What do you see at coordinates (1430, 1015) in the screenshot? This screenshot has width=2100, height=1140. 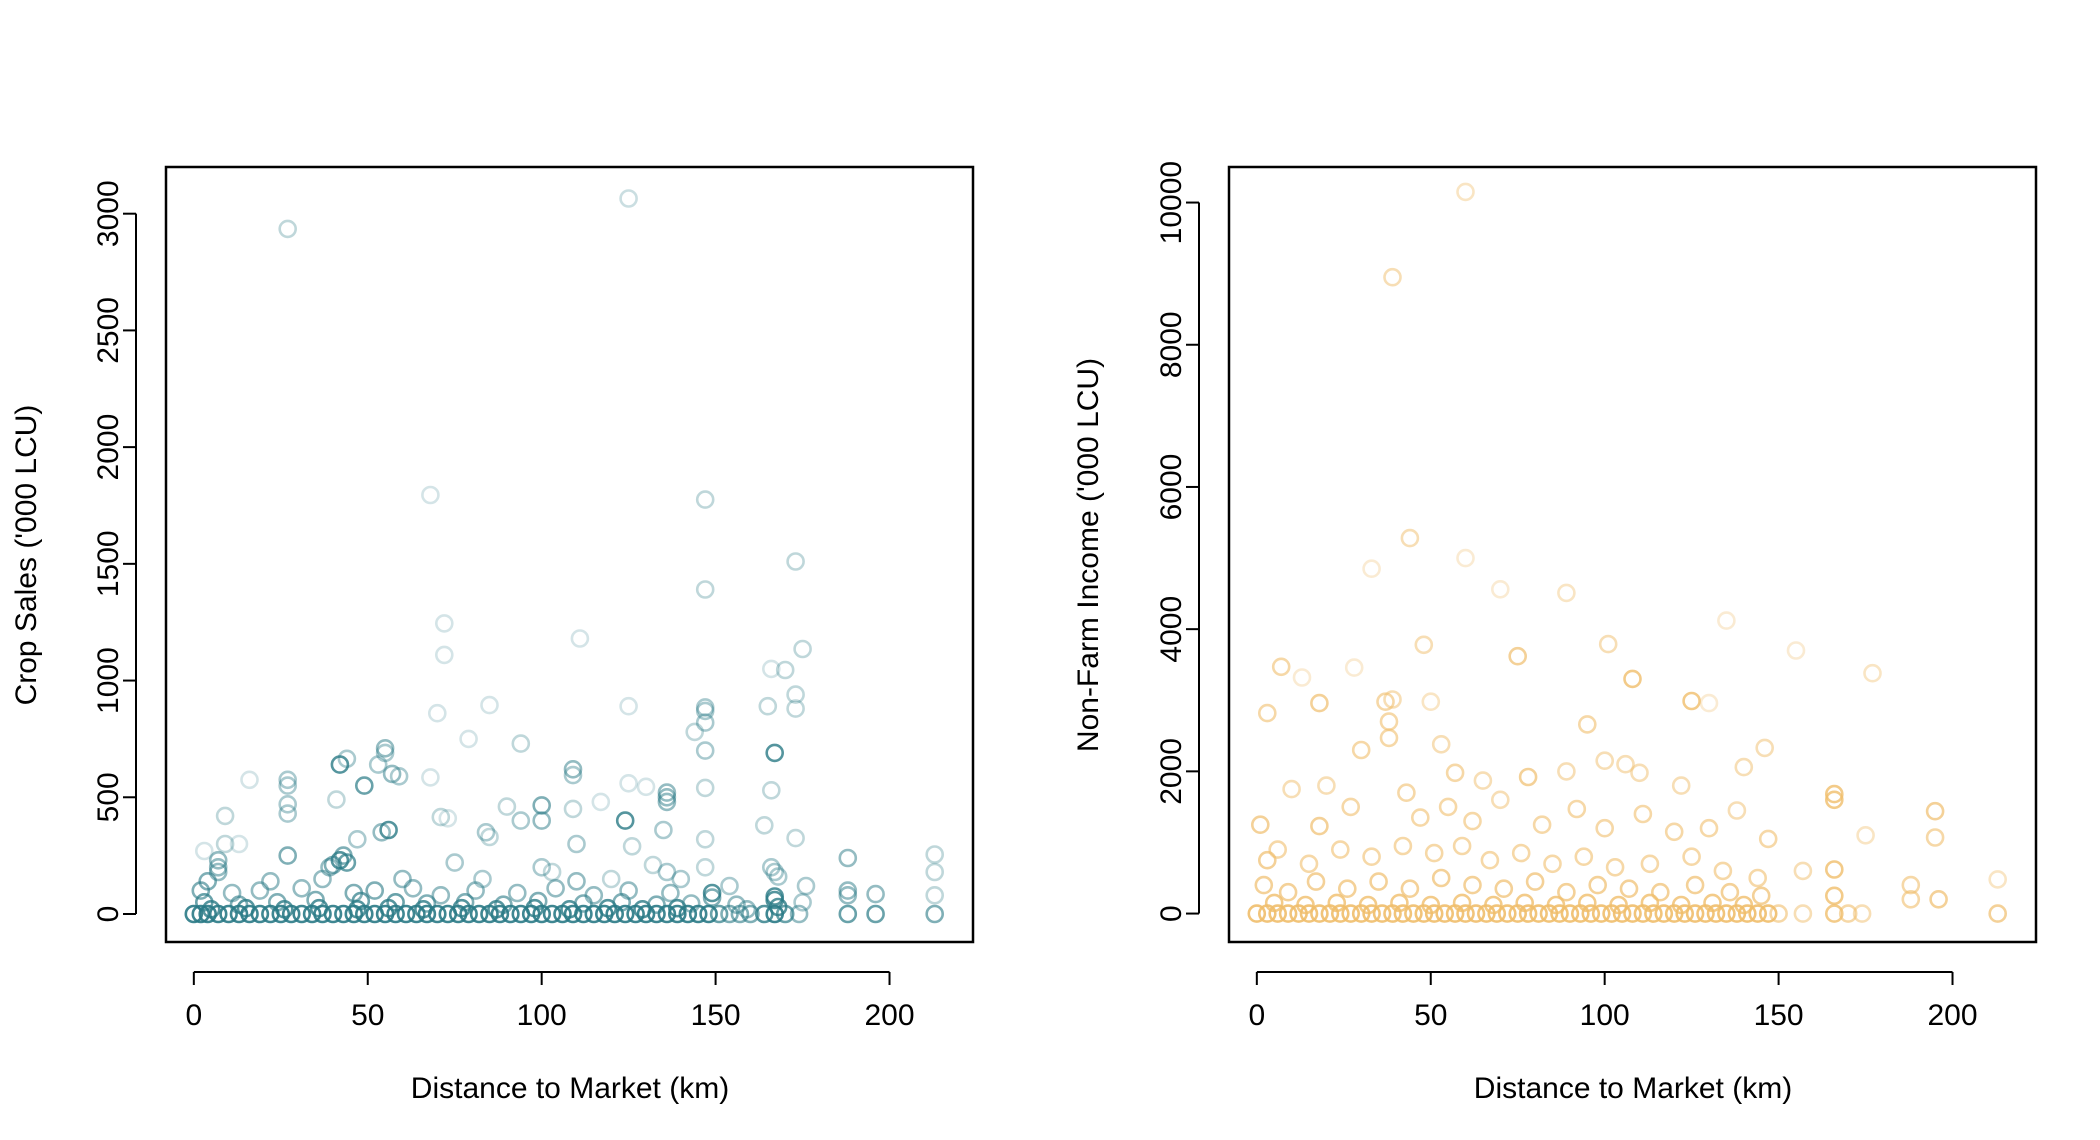 I see `x-tick-label: 50` at bounding box center [1430, 1015].